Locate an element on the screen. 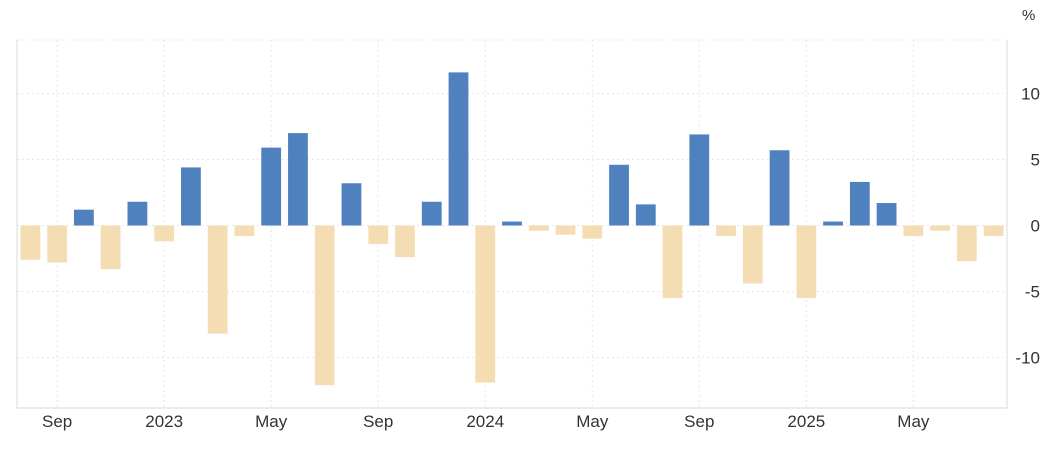 This screenshot has height=454, width=1056. y-tick-label: 5 is located at coordinates (1035, 160).